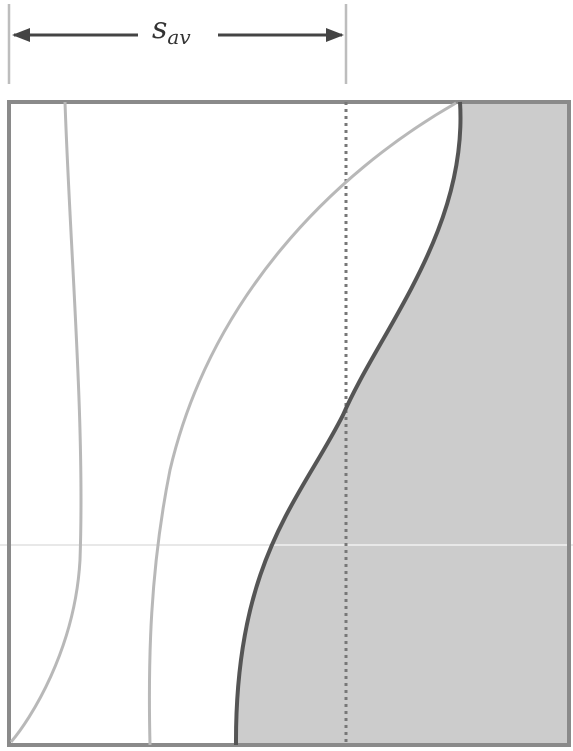  What do you see at coordinates (21, 35) in the screenshot?
I see `arrowhead-left-icon` at bounding box center [21, 35].